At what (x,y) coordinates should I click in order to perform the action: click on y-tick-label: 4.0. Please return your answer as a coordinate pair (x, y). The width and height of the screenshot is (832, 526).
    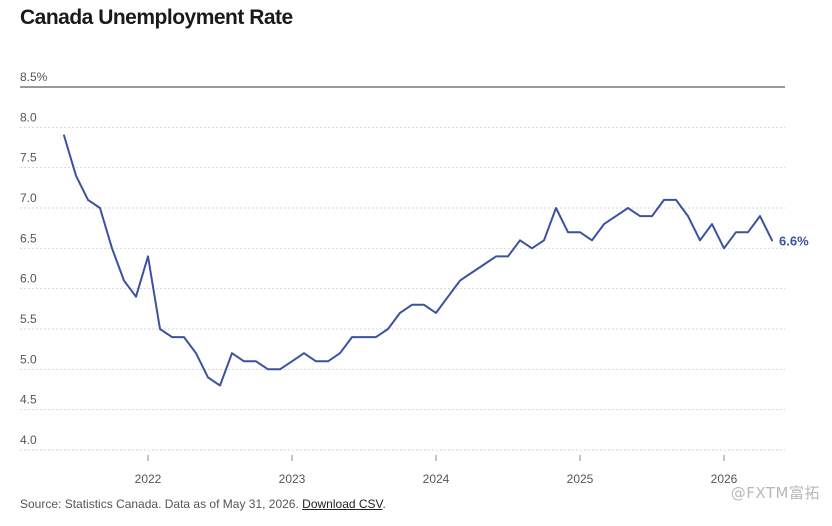
    Looking at the image, I should click on (28, 440).